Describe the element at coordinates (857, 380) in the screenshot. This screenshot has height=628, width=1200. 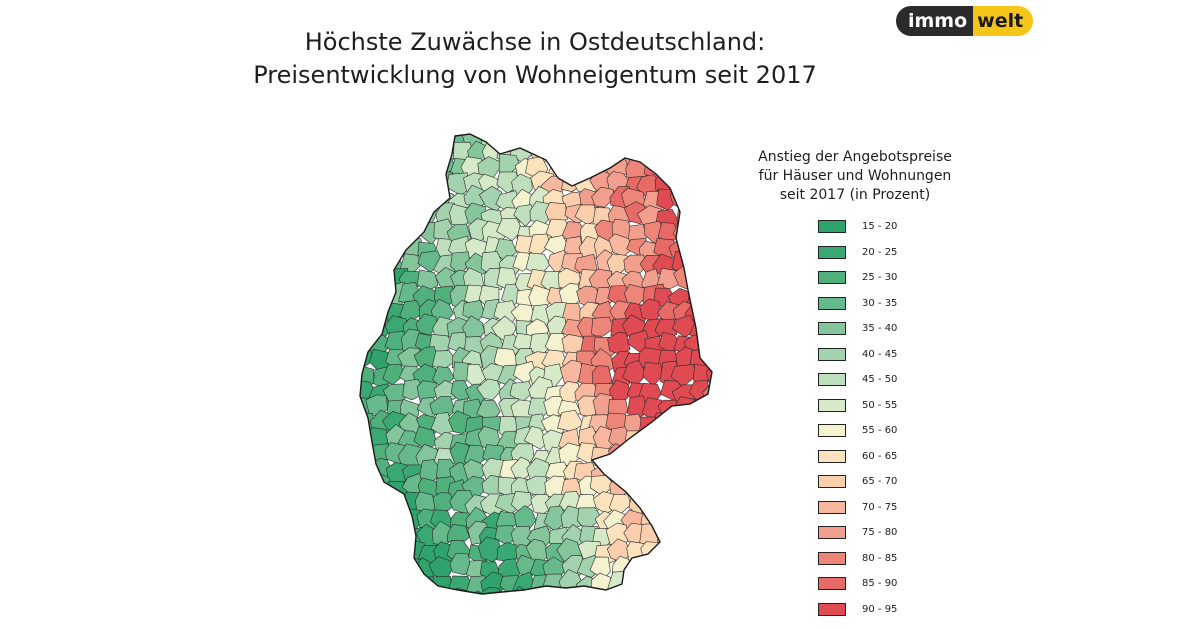
I see `legend-item: 45 - 50` at that location.